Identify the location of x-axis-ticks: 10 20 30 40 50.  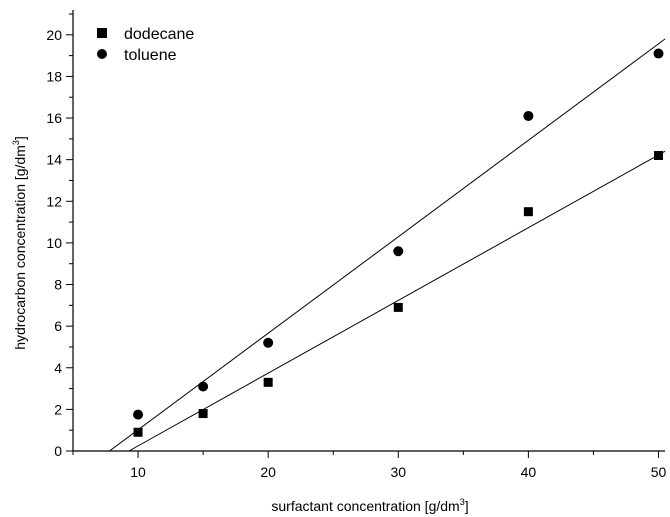
(369, 465).